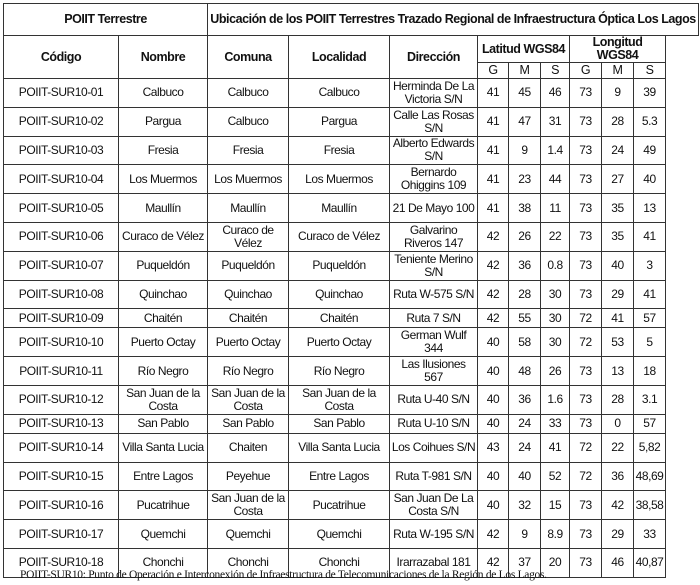 This screenshot has height=585, width=700. What do you see at coordinates (650, 505) in the screenshot?
I see `cell-lon-s: 38,58` at bounding box center [650, 505].